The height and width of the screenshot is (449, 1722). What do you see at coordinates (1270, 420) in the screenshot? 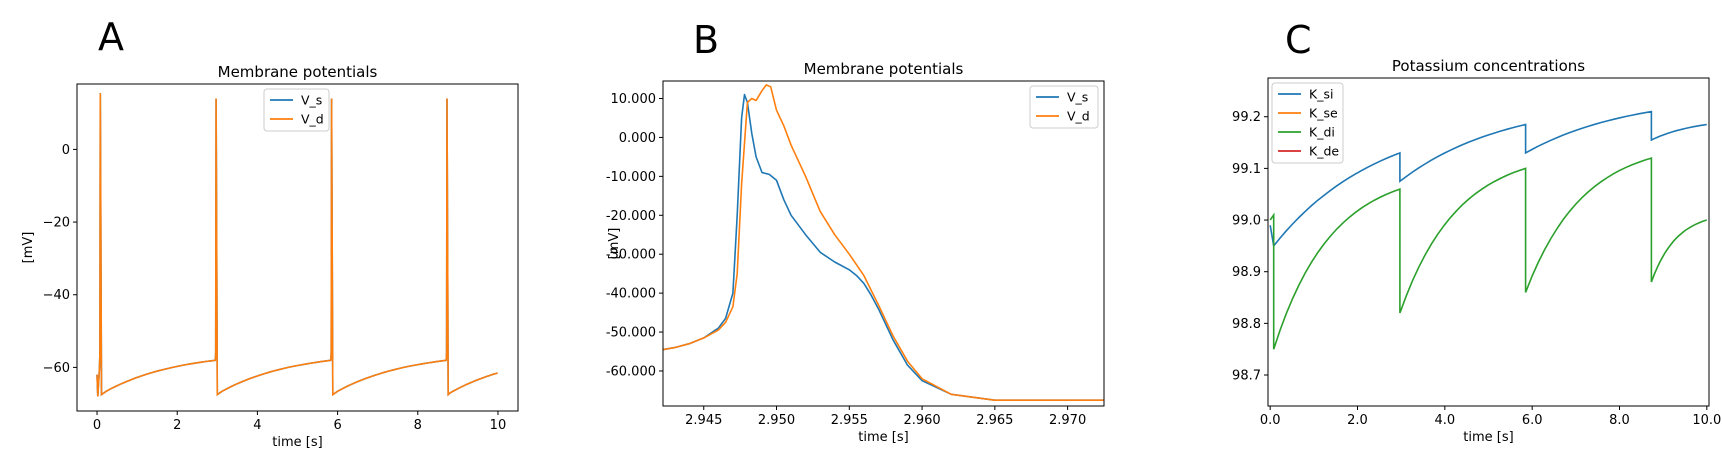
I see `x-tick-label: 0.0` at bounding box center [1270, 420].